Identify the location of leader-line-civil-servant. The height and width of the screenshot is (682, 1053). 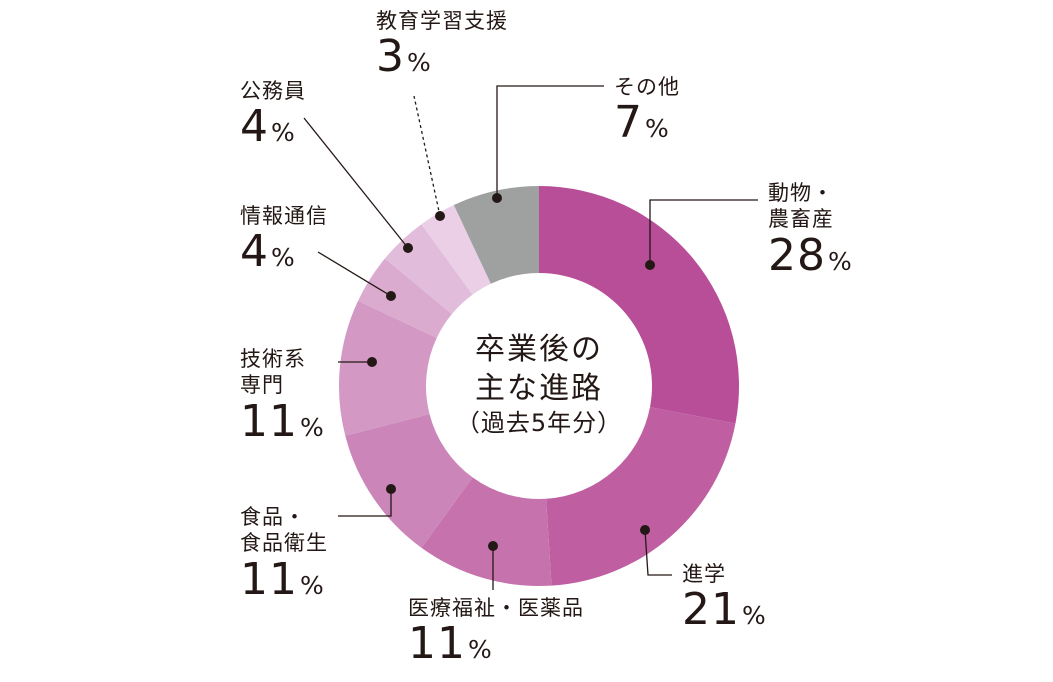
(356, 183).